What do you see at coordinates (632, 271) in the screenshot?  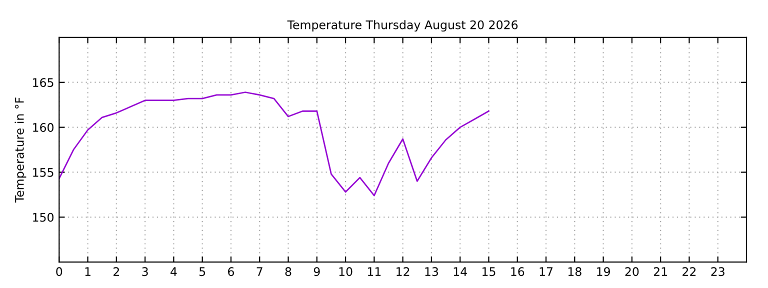 I see `x-tick-label: 20` at bounding box center [632, 271].